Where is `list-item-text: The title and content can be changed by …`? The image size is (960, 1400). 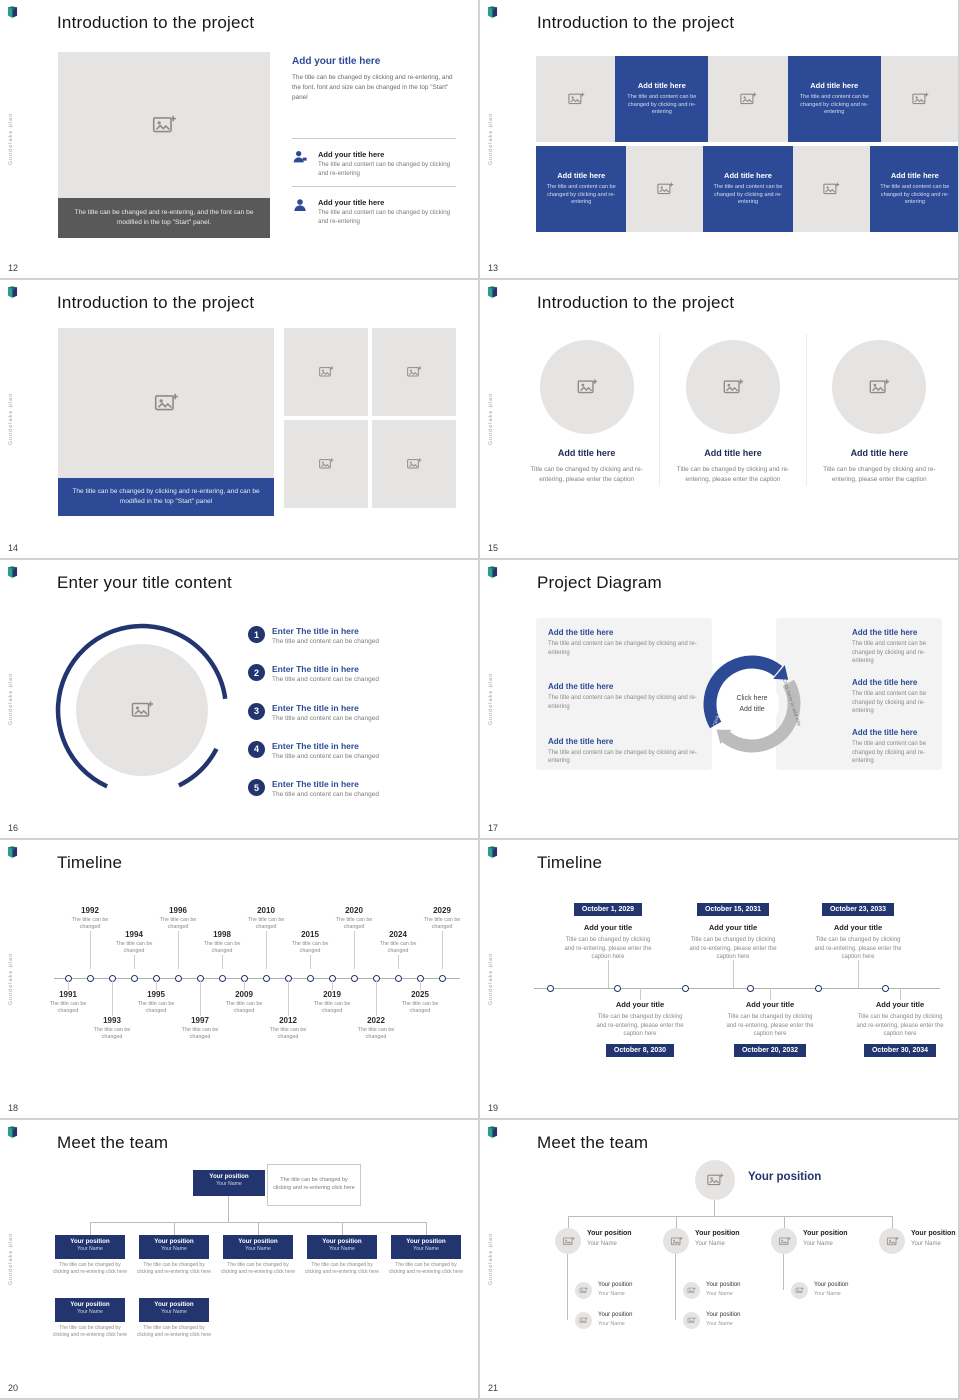
list-item-text: The title and content can be changed by … is located at coordinates (384, 217).